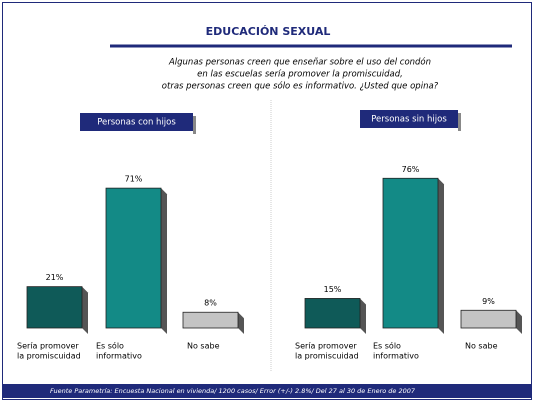  Describe the element at coordinates (488, 301) in the screenshot. I see `value-label: 9%` at that location.